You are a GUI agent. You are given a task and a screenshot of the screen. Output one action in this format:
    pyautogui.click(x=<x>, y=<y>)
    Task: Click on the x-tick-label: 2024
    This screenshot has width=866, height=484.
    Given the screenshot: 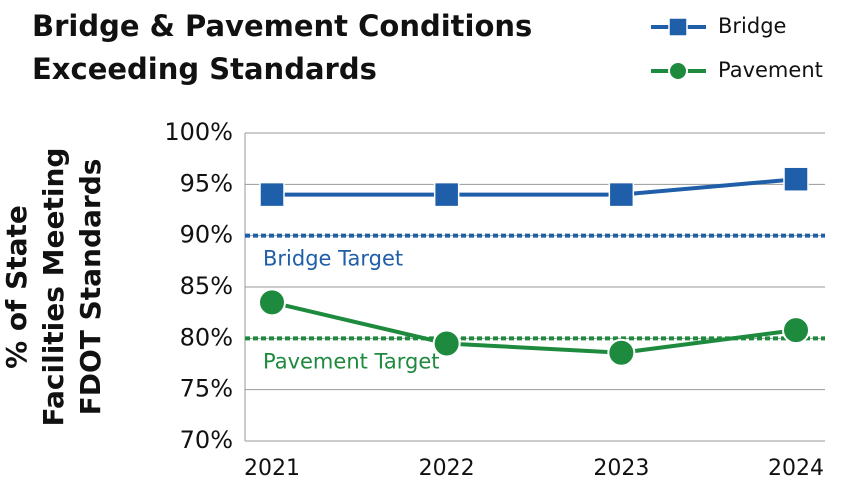 What is the action you would take?
    pyautogui.click(x=796, y=468)
    